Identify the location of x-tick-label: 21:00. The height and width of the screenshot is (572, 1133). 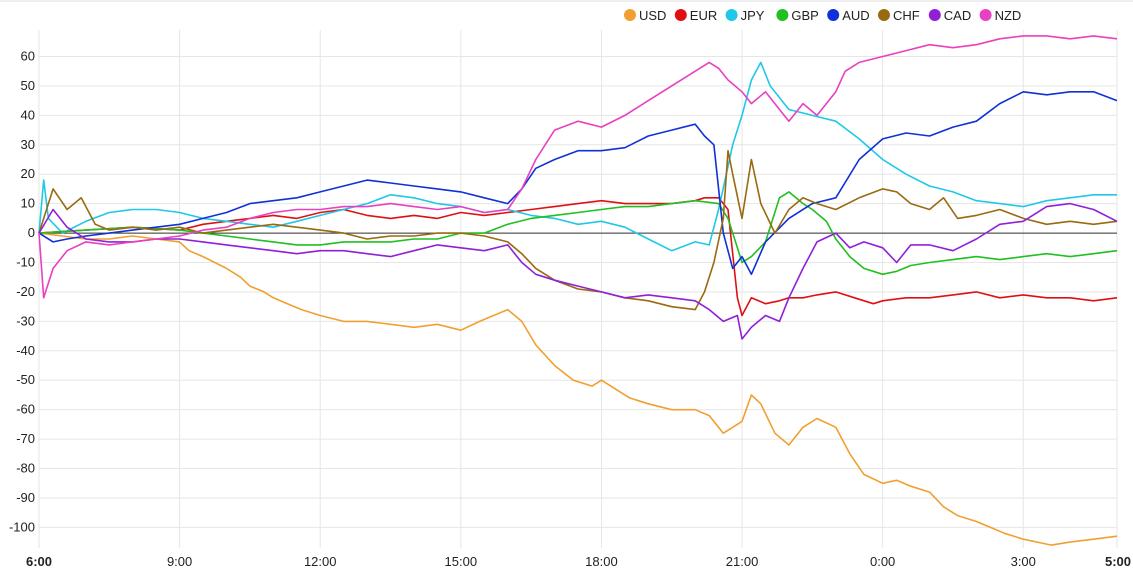
(742, 561).